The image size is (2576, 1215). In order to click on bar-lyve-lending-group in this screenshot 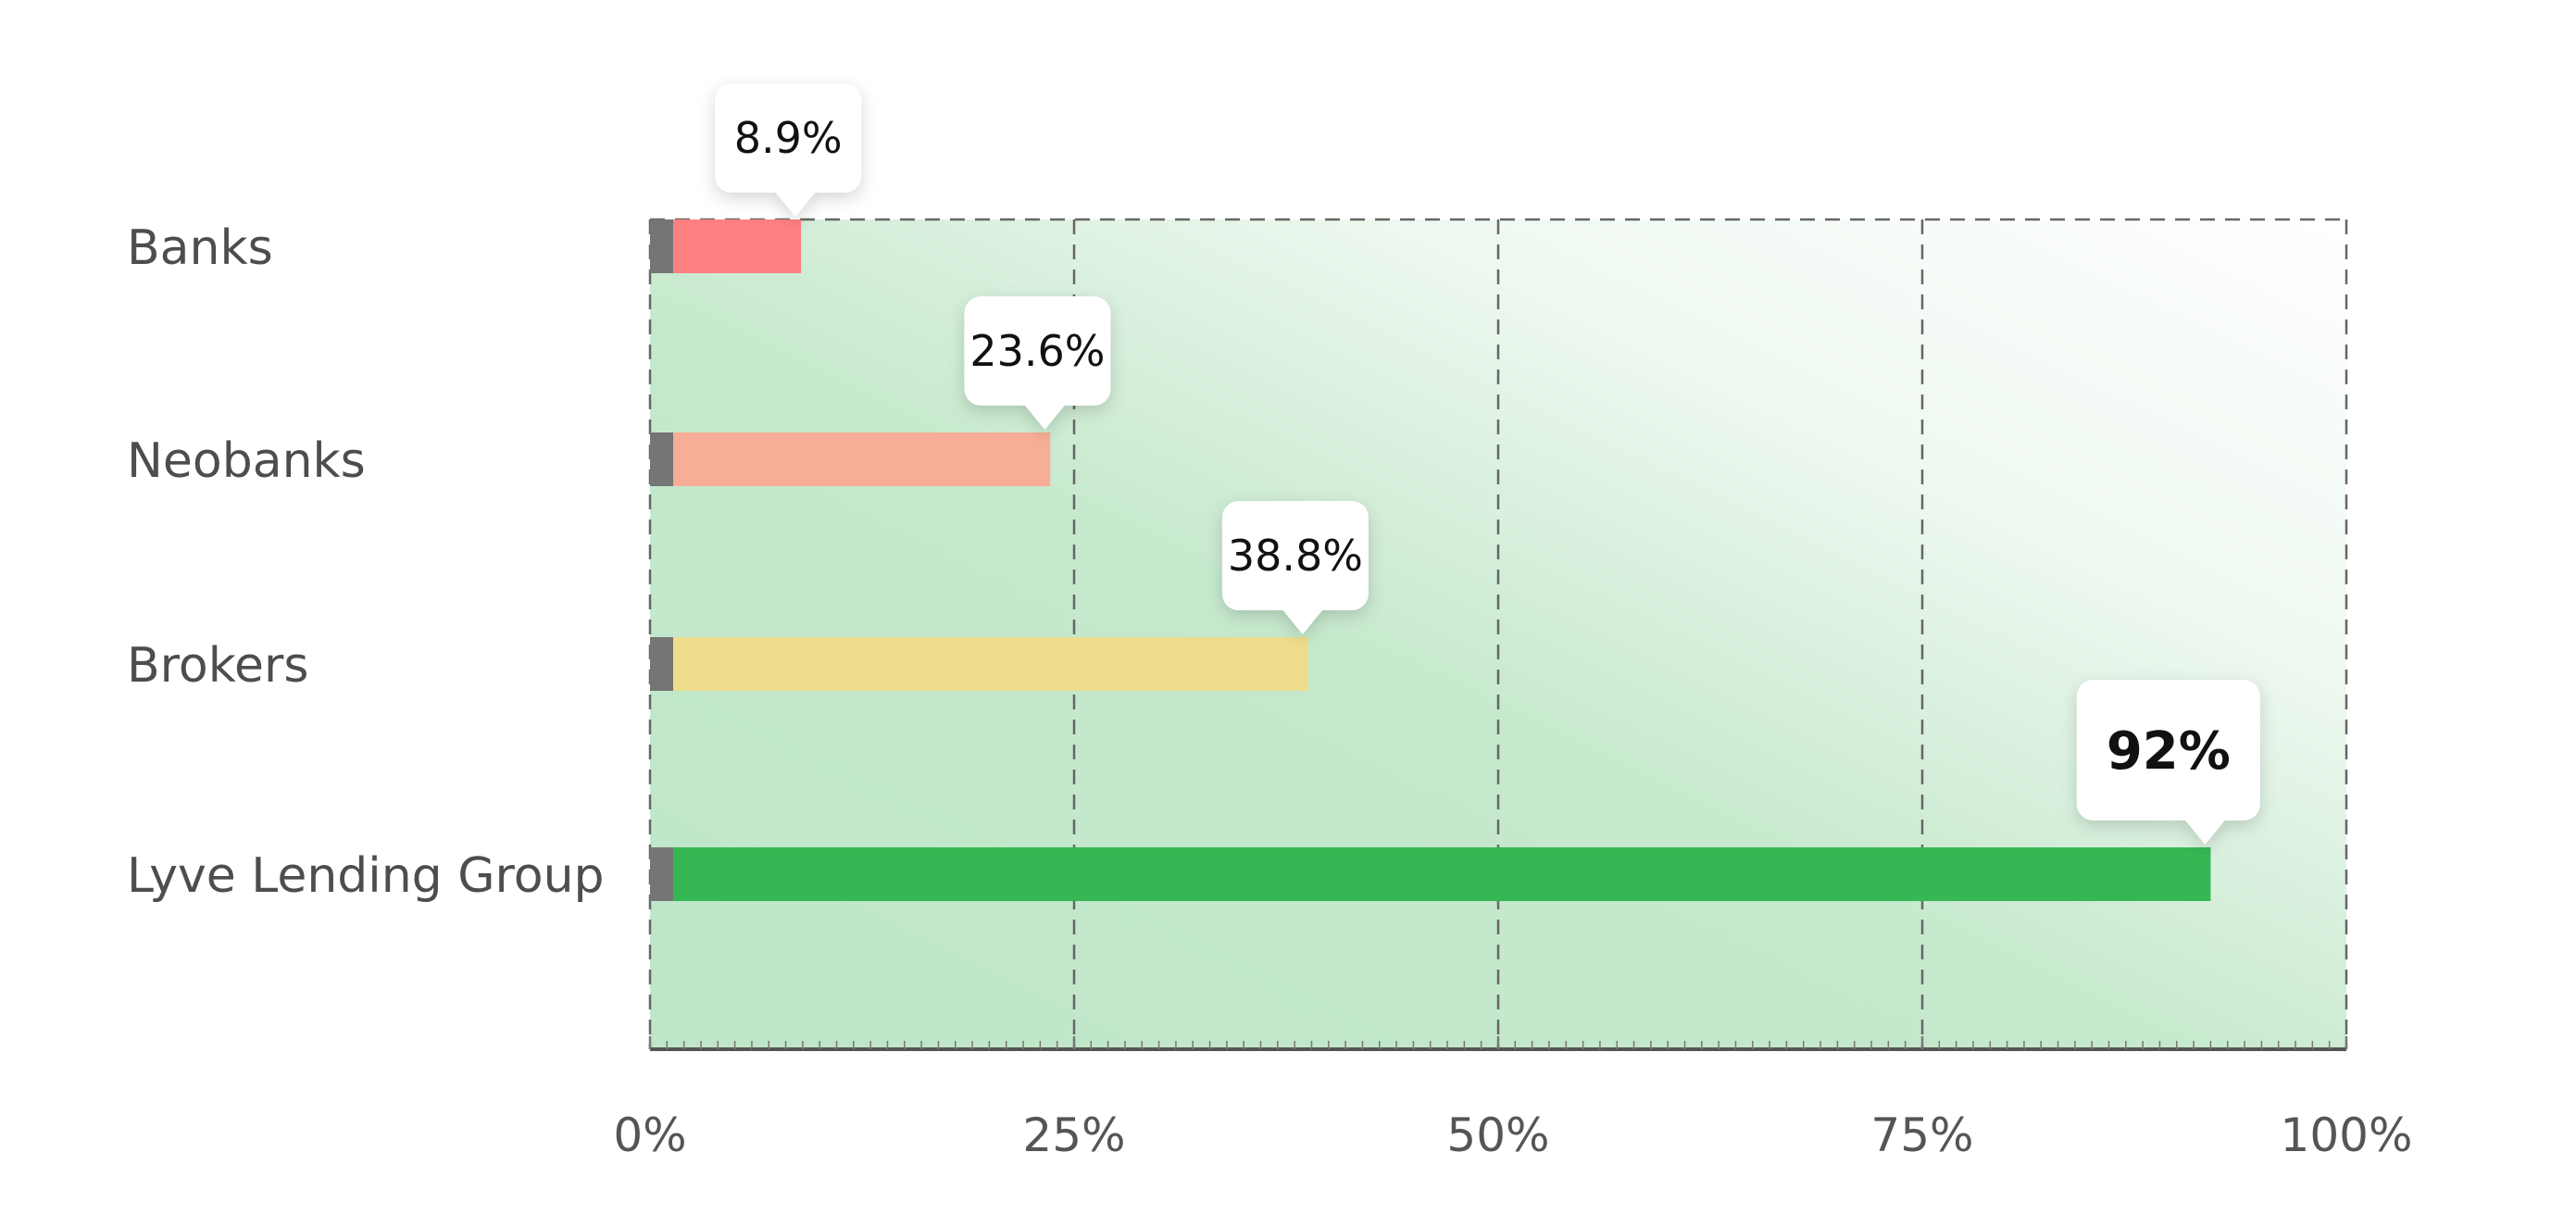, I will do `click(1430, 874)`.